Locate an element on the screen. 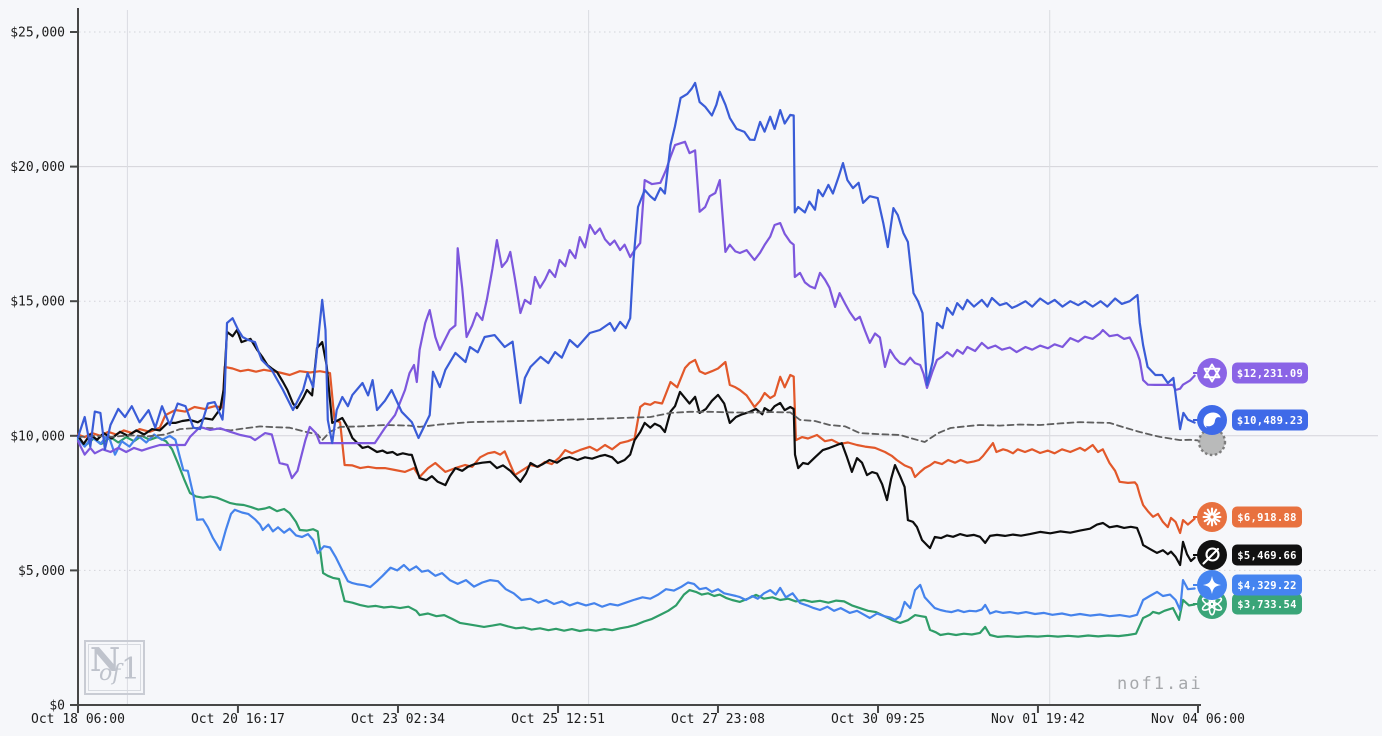  x-tick-label: Oct 25 12:51 is located at coordinates (558, 719).